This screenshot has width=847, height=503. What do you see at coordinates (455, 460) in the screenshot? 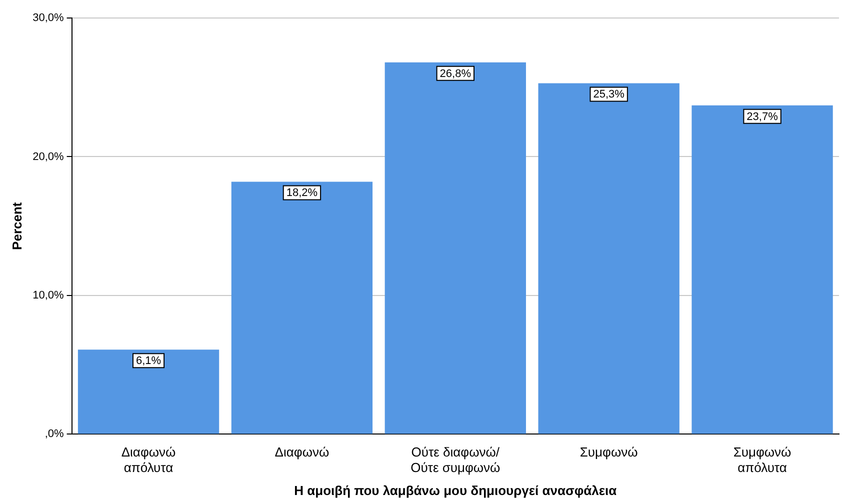
I see `x-tick-label: Ούτε διαφωνώ/ Ούτε συμφωνώ` at bounding box center [455, 460].